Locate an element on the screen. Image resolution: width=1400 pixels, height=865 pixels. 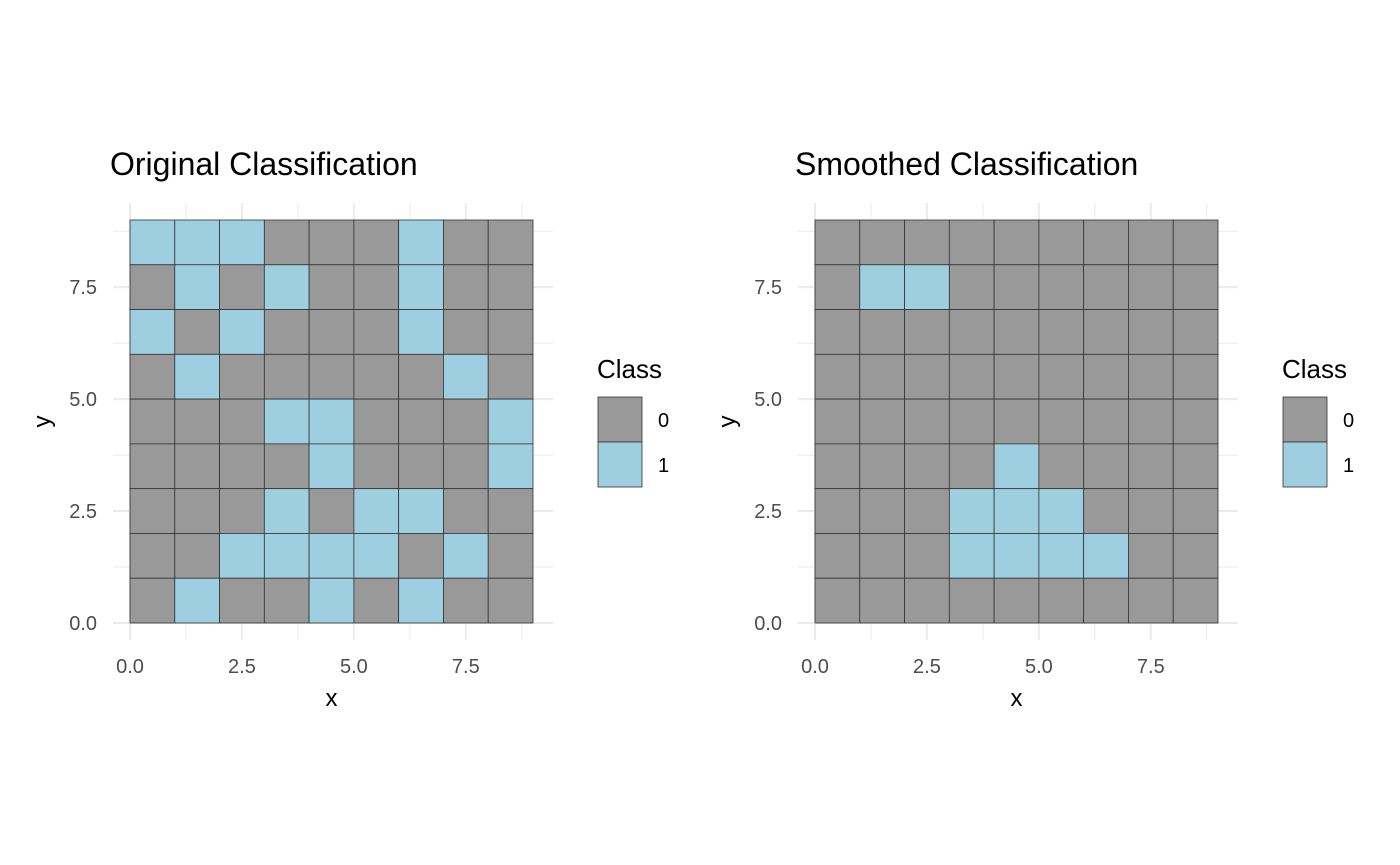
x-tick-label: 2.5 is located at coordinates (242, 667).